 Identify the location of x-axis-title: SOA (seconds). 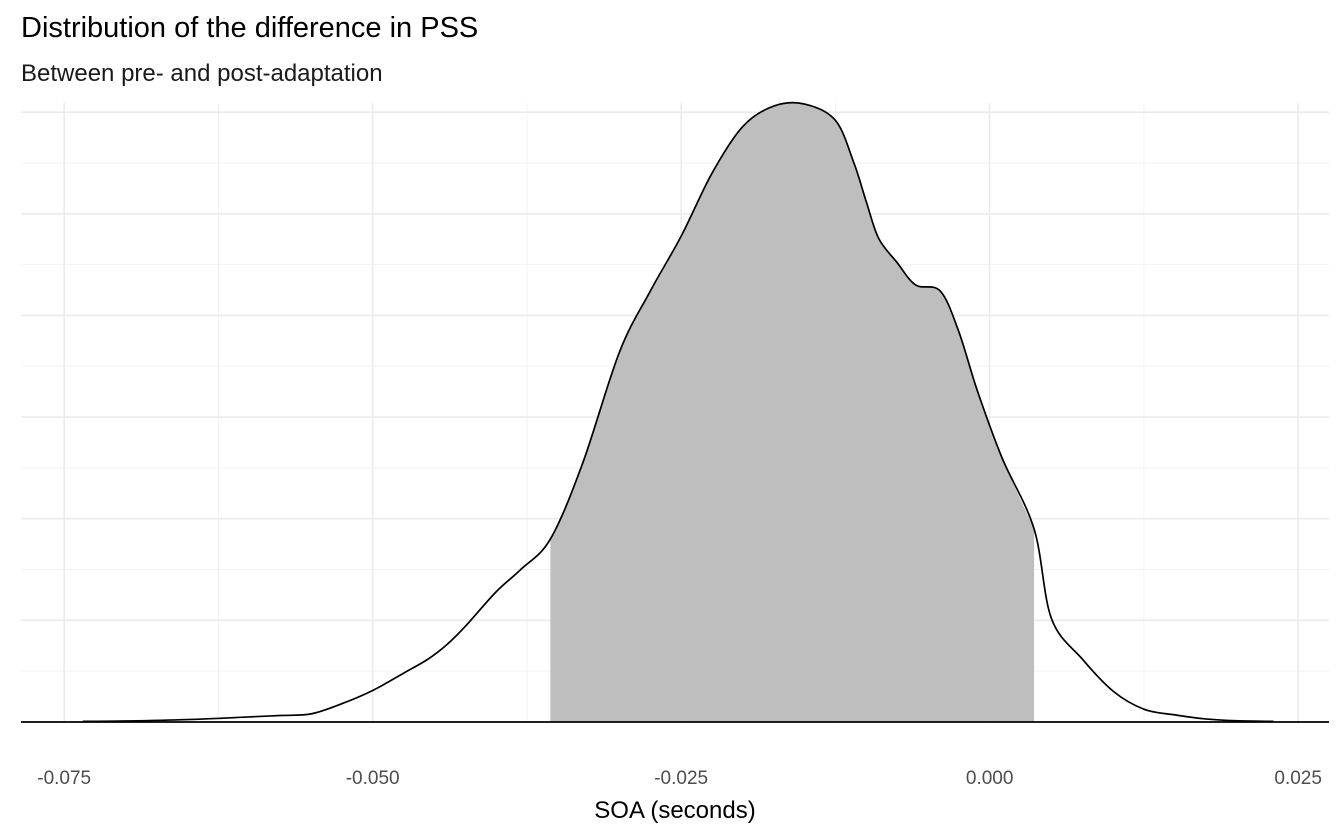
(674, 810).